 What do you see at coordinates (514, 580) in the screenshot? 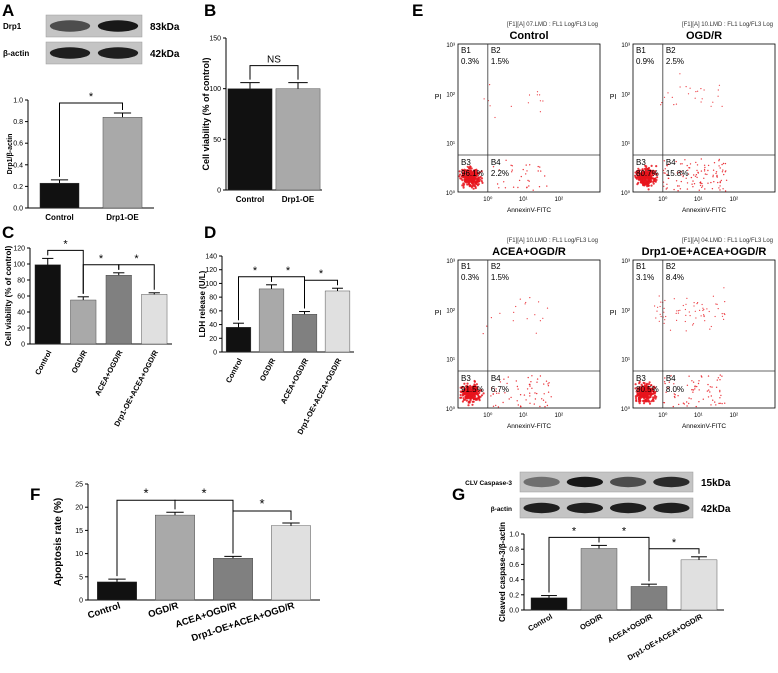
I see `y-tick-label: 0.4` at bounding box center [514, 580].